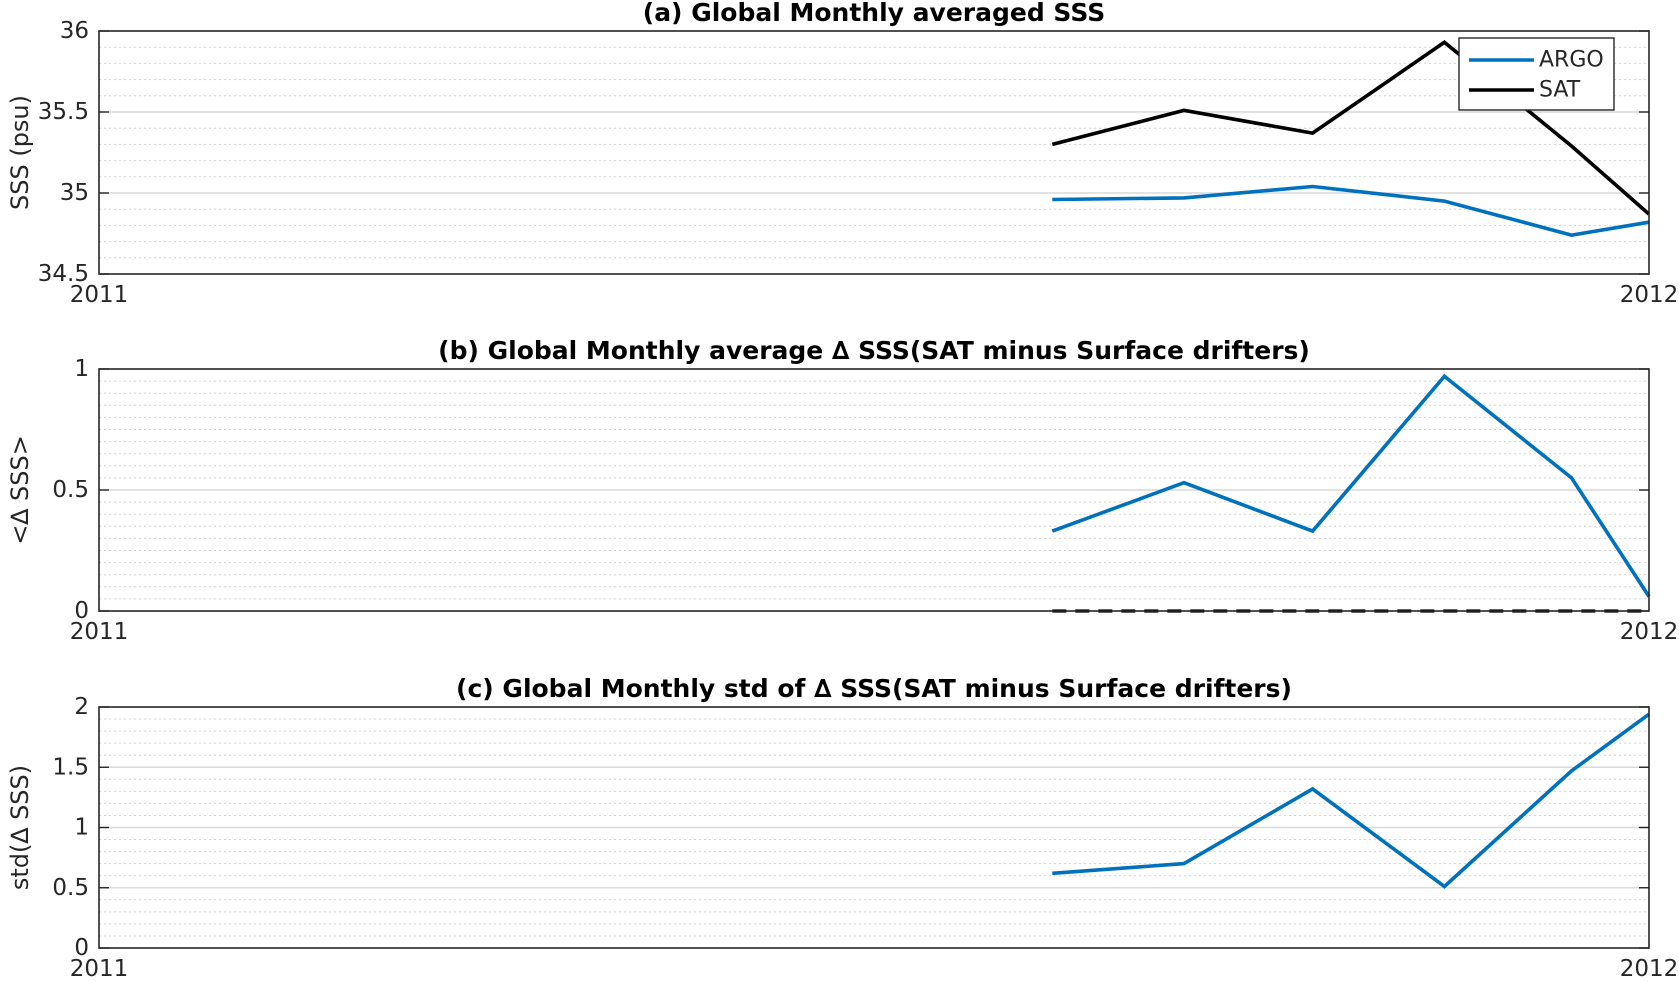  I want to click on chart-title: (a) Global Monthly averaged SSS, so click(874, 13).